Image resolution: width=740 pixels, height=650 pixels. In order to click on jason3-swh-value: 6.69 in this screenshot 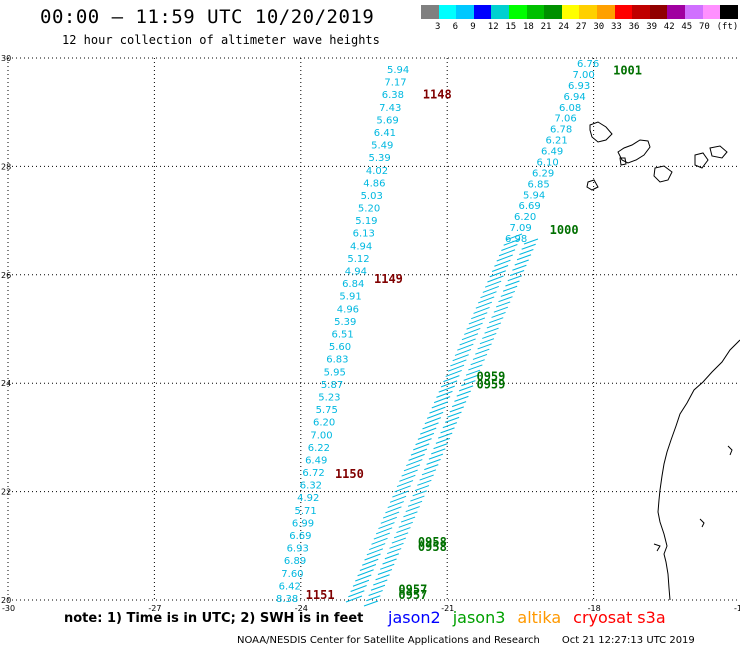, I will do `click(530, 206)`.